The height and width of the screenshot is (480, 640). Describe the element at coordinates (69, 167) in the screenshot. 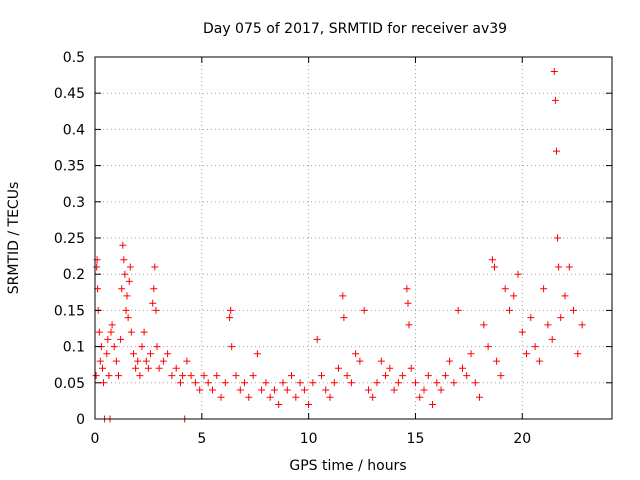

I see `y-tick-label: 0.35` at that location.